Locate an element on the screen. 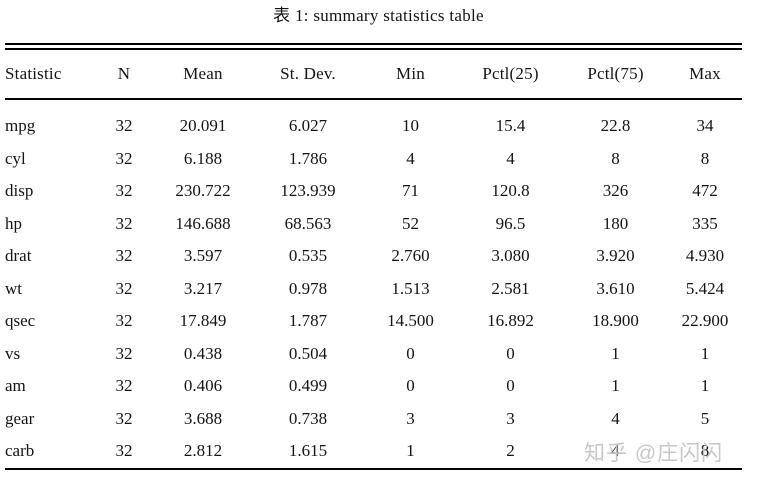  cell-value: 15.4 is located at coordinates (510, 126).